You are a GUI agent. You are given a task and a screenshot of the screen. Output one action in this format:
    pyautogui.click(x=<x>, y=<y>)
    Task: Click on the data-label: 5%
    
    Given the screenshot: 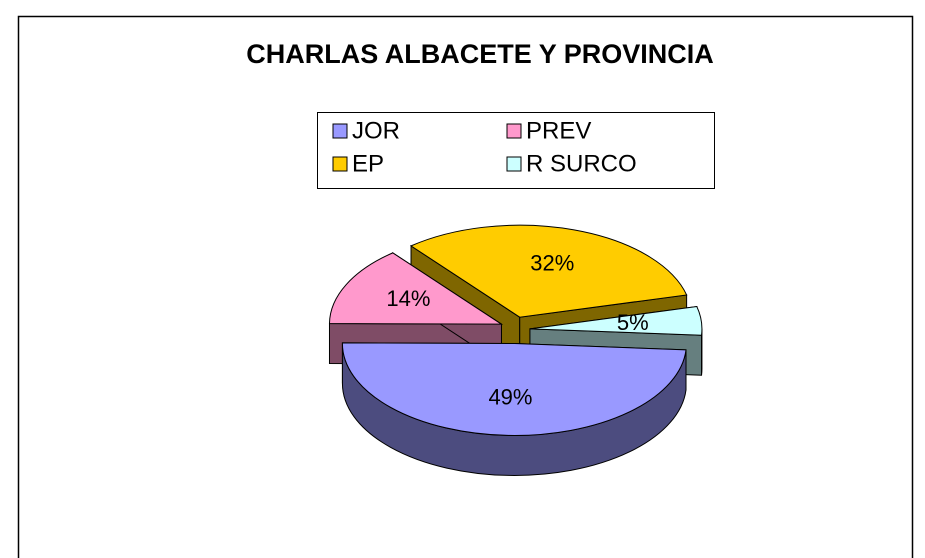 What is the action you would take?
    pyautogui.click(x=633, y=322)
    